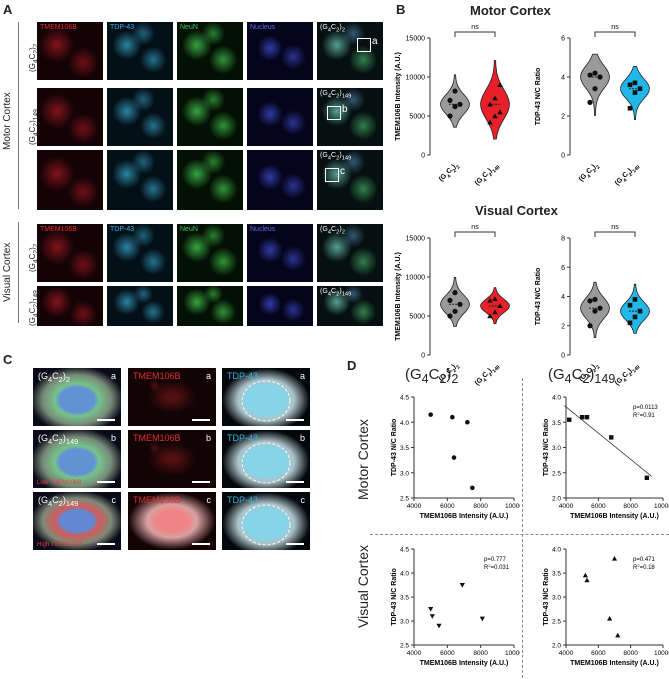 Image resolution: width=669 pixels, height=679 pixels. I want to click on d-divider-v, so click(522, 528).